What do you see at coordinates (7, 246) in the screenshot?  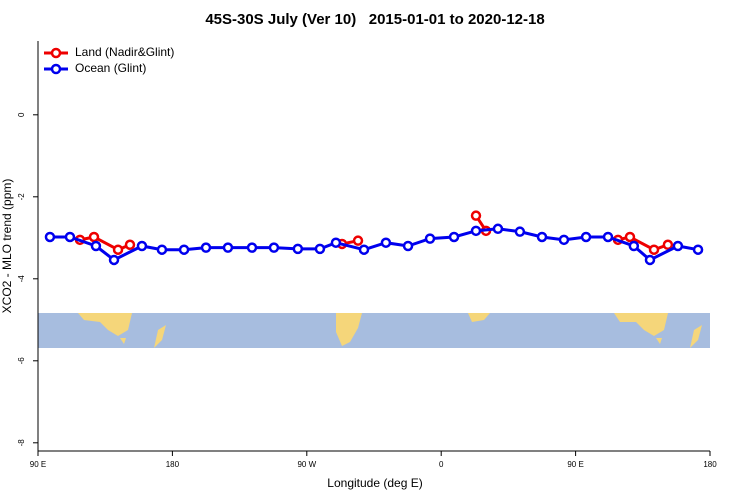 I see `y-axis-label: XCO2 - MLO trend (ppm)` at bounding box center [7, 246].